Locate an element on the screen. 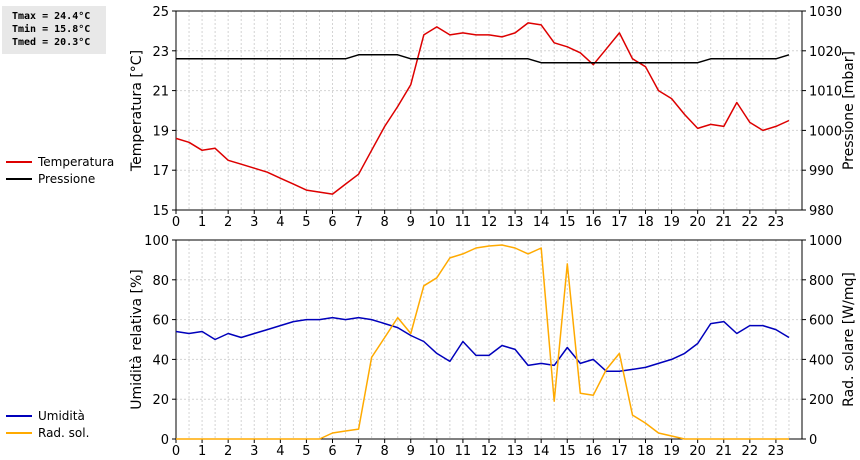 The height and width of the screenshot is (460, 860). legend-swatch-temperatura is located at coordinates (19, 162).